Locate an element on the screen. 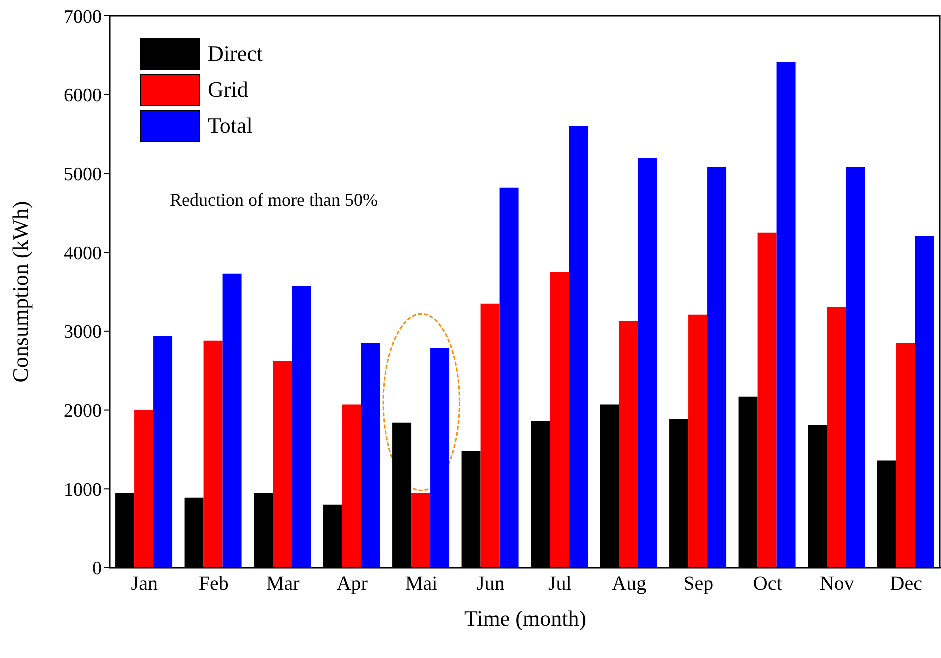 This screenshot has width=941, height=658. y-tick-label: 3000 is located at coordinates (83, 333).